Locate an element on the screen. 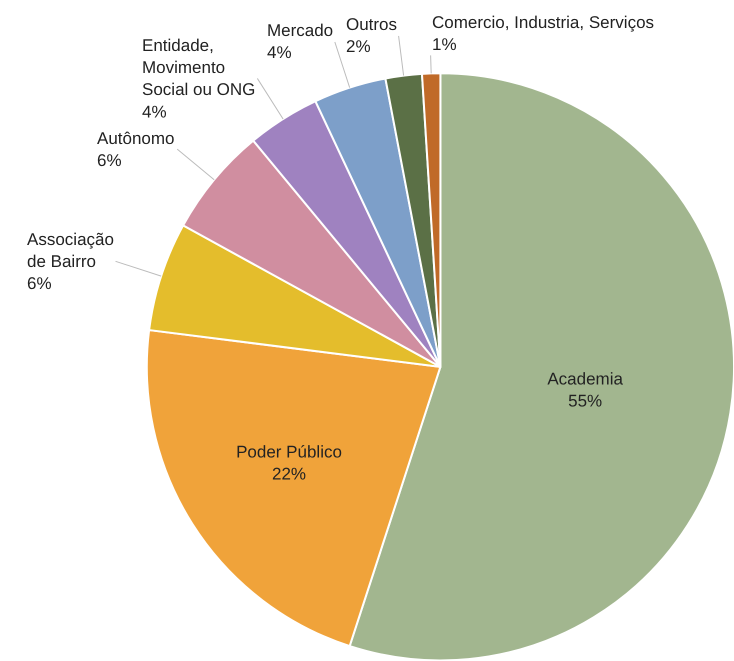 The image size is (734, 661). slice-label: Academia is located at coordinates (585, 378).